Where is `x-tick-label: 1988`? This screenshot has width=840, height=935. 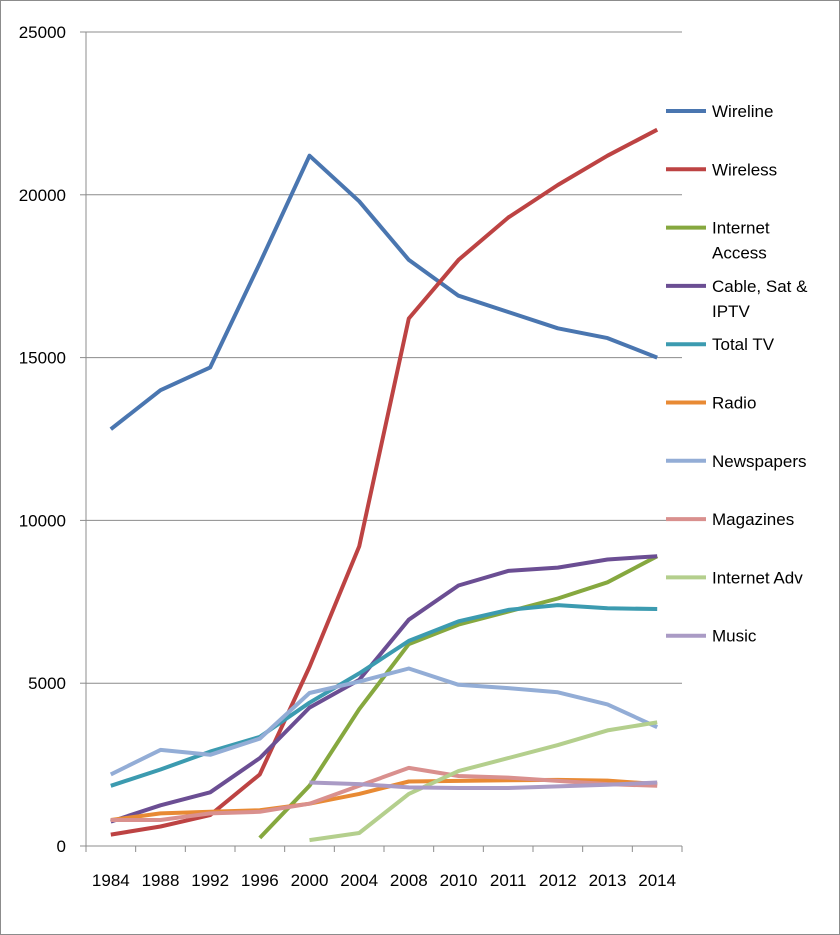 x-tick-label: 1988 is located at coordinates (161, 880).